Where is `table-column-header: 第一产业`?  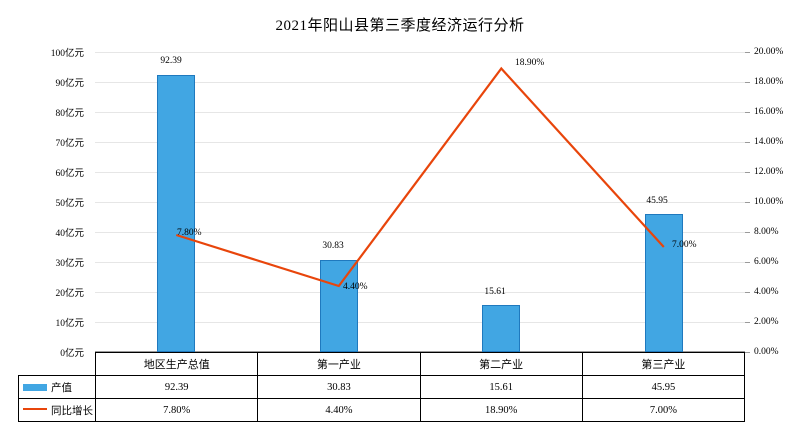 table-column-header: 第一产业 is located at coordinates (339, 364).